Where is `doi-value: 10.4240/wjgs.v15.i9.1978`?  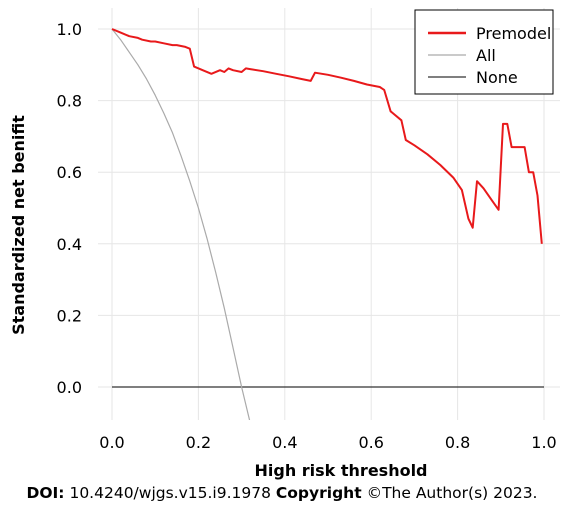 doi-value: 10.4240/wjgs.v15.i9.1978 is located at coordinates (170, 493).